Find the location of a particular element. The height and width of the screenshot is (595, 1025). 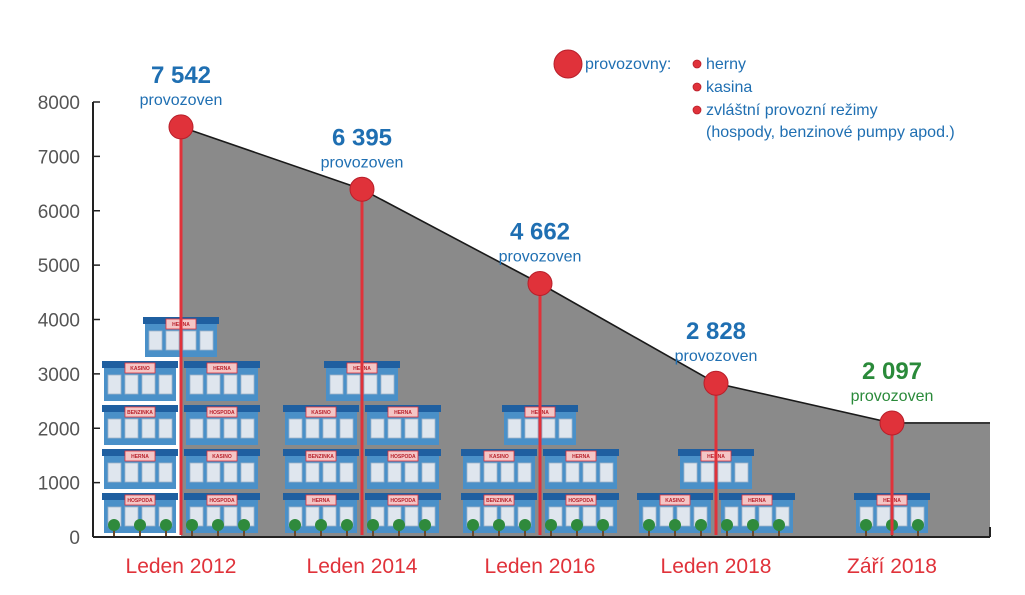

y-tick-label: 4000 is located at coordinates (59, 321).